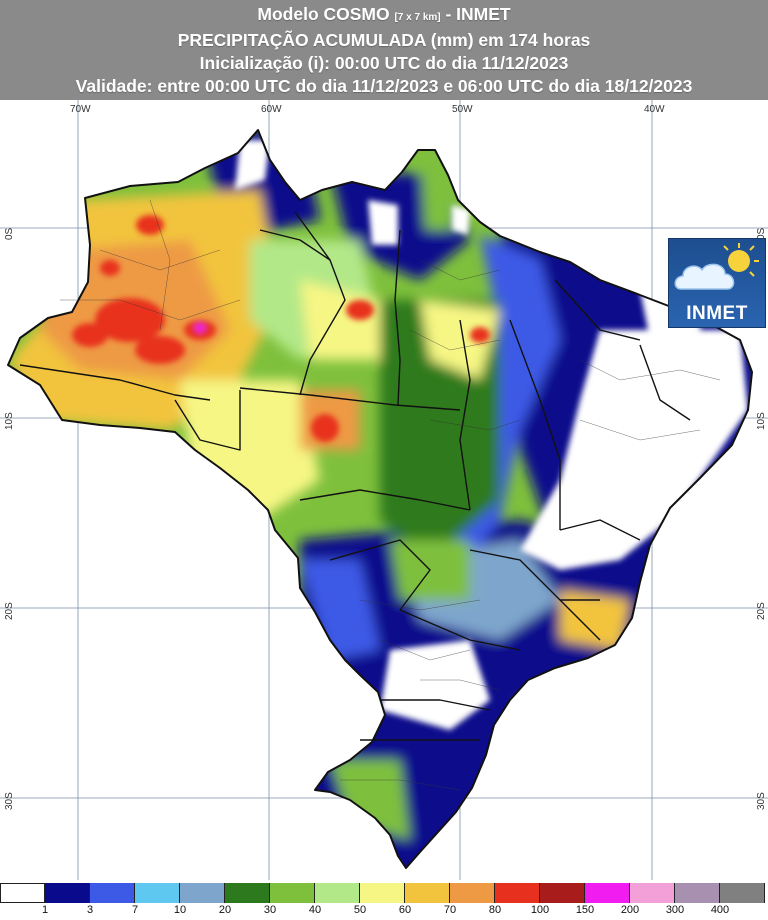  I want to click on cloud-sun-icon, so click(716, 266).